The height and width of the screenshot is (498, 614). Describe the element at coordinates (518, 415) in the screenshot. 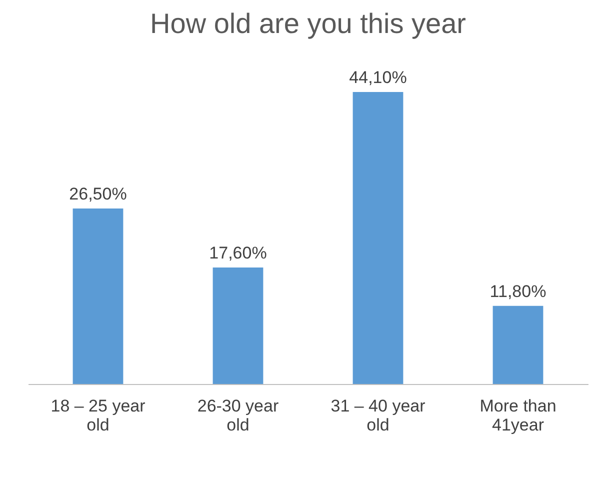

I see `x-tick-label: More than 41year` at that location.